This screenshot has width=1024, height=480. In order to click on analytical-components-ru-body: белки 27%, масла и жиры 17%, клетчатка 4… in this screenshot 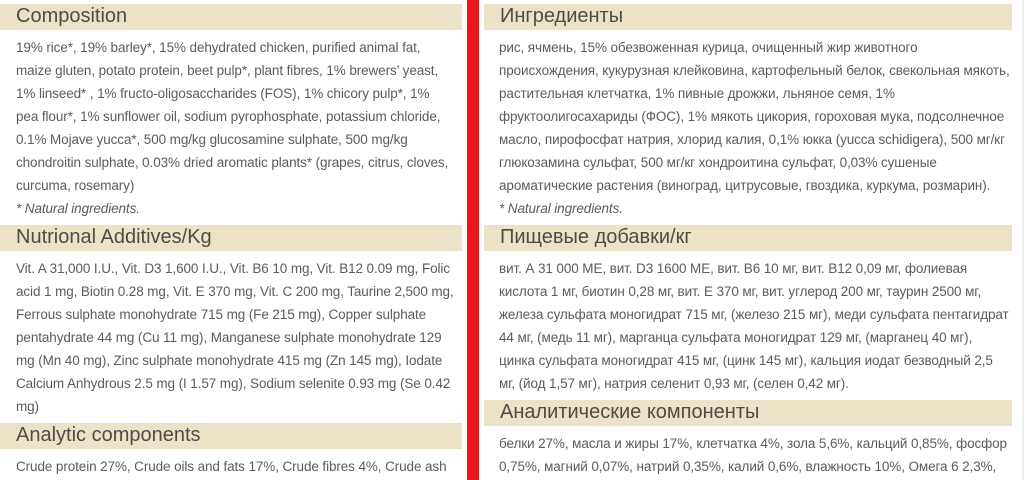, I will do `click(753, 455)`.